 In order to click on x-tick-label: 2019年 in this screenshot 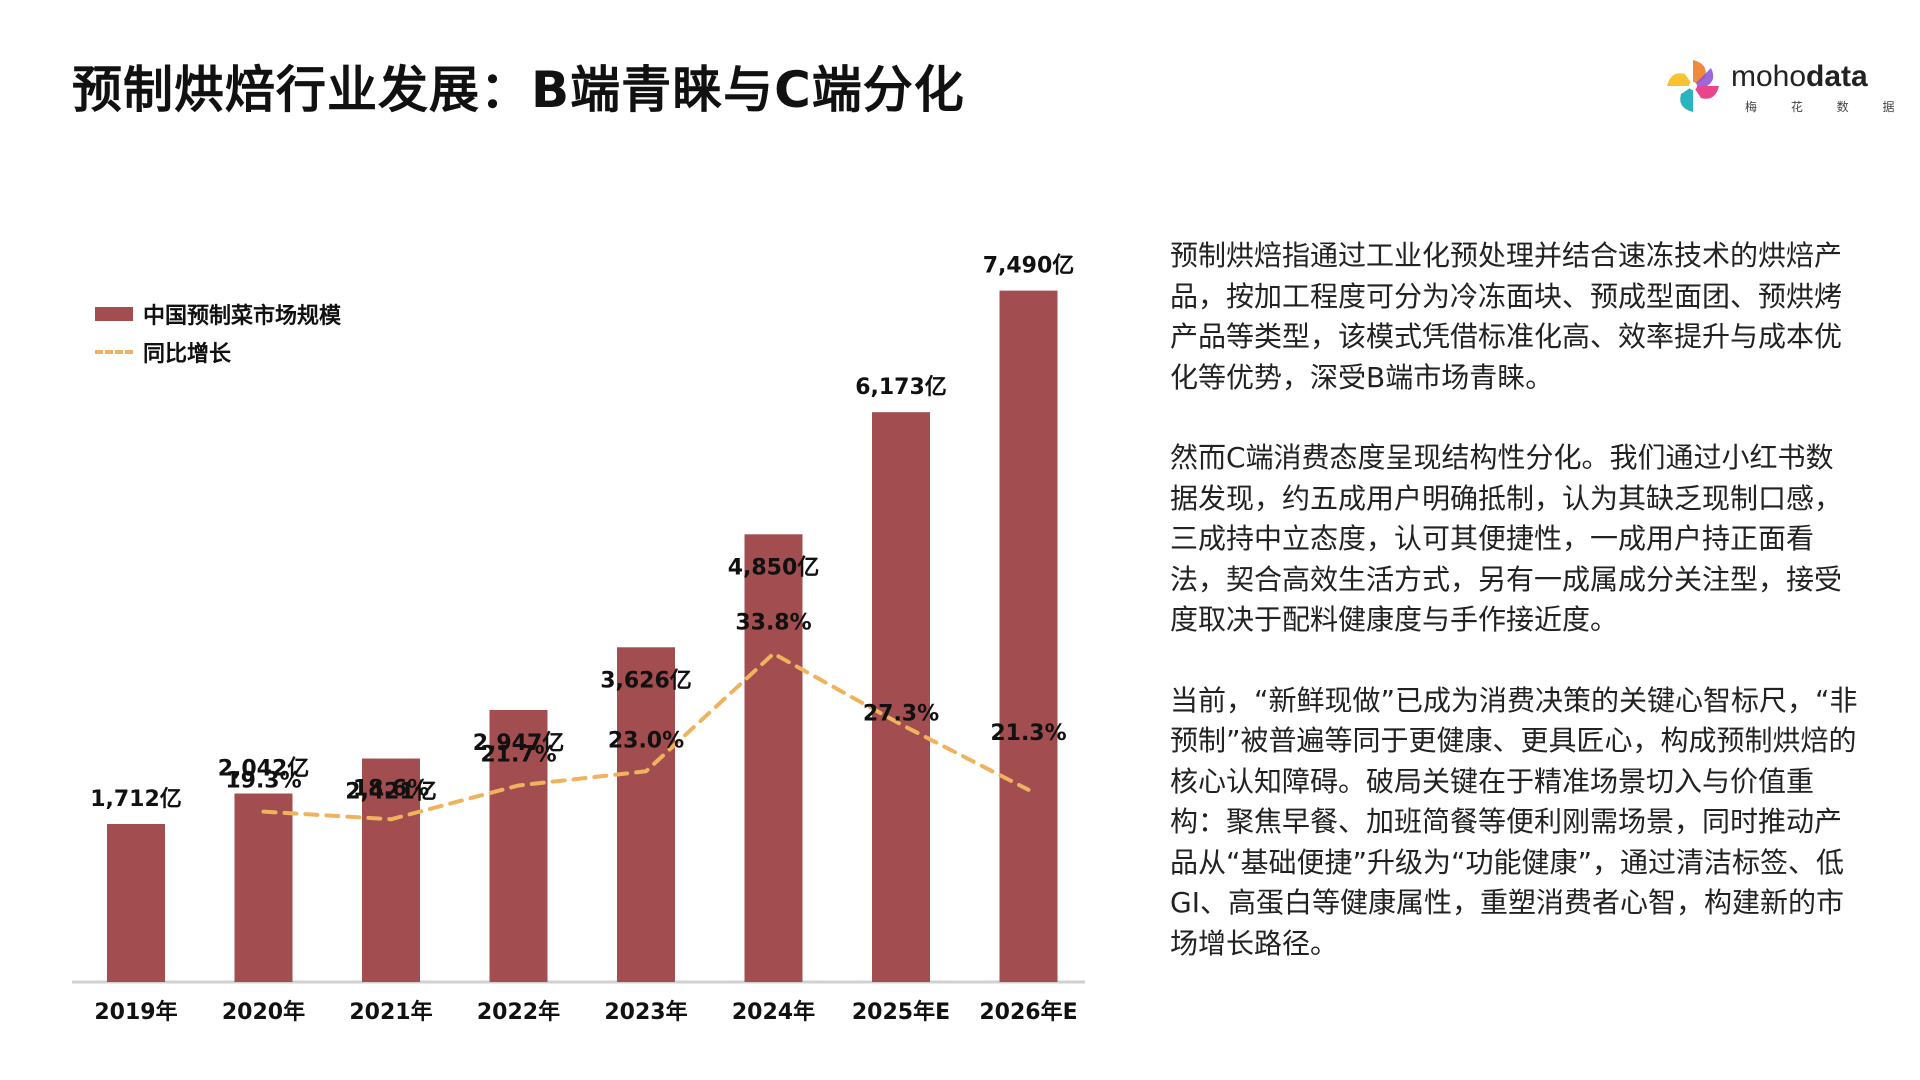, I will do `click(135, 1012)`.